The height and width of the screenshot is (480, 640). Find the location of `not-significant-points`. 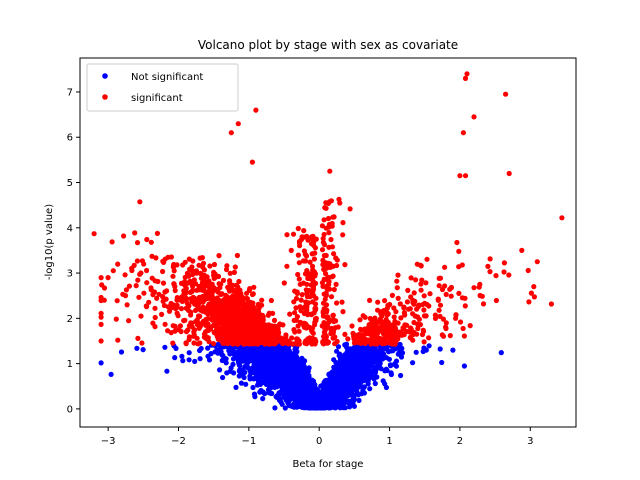

not-significant-points is located at coordinates (301, 376).